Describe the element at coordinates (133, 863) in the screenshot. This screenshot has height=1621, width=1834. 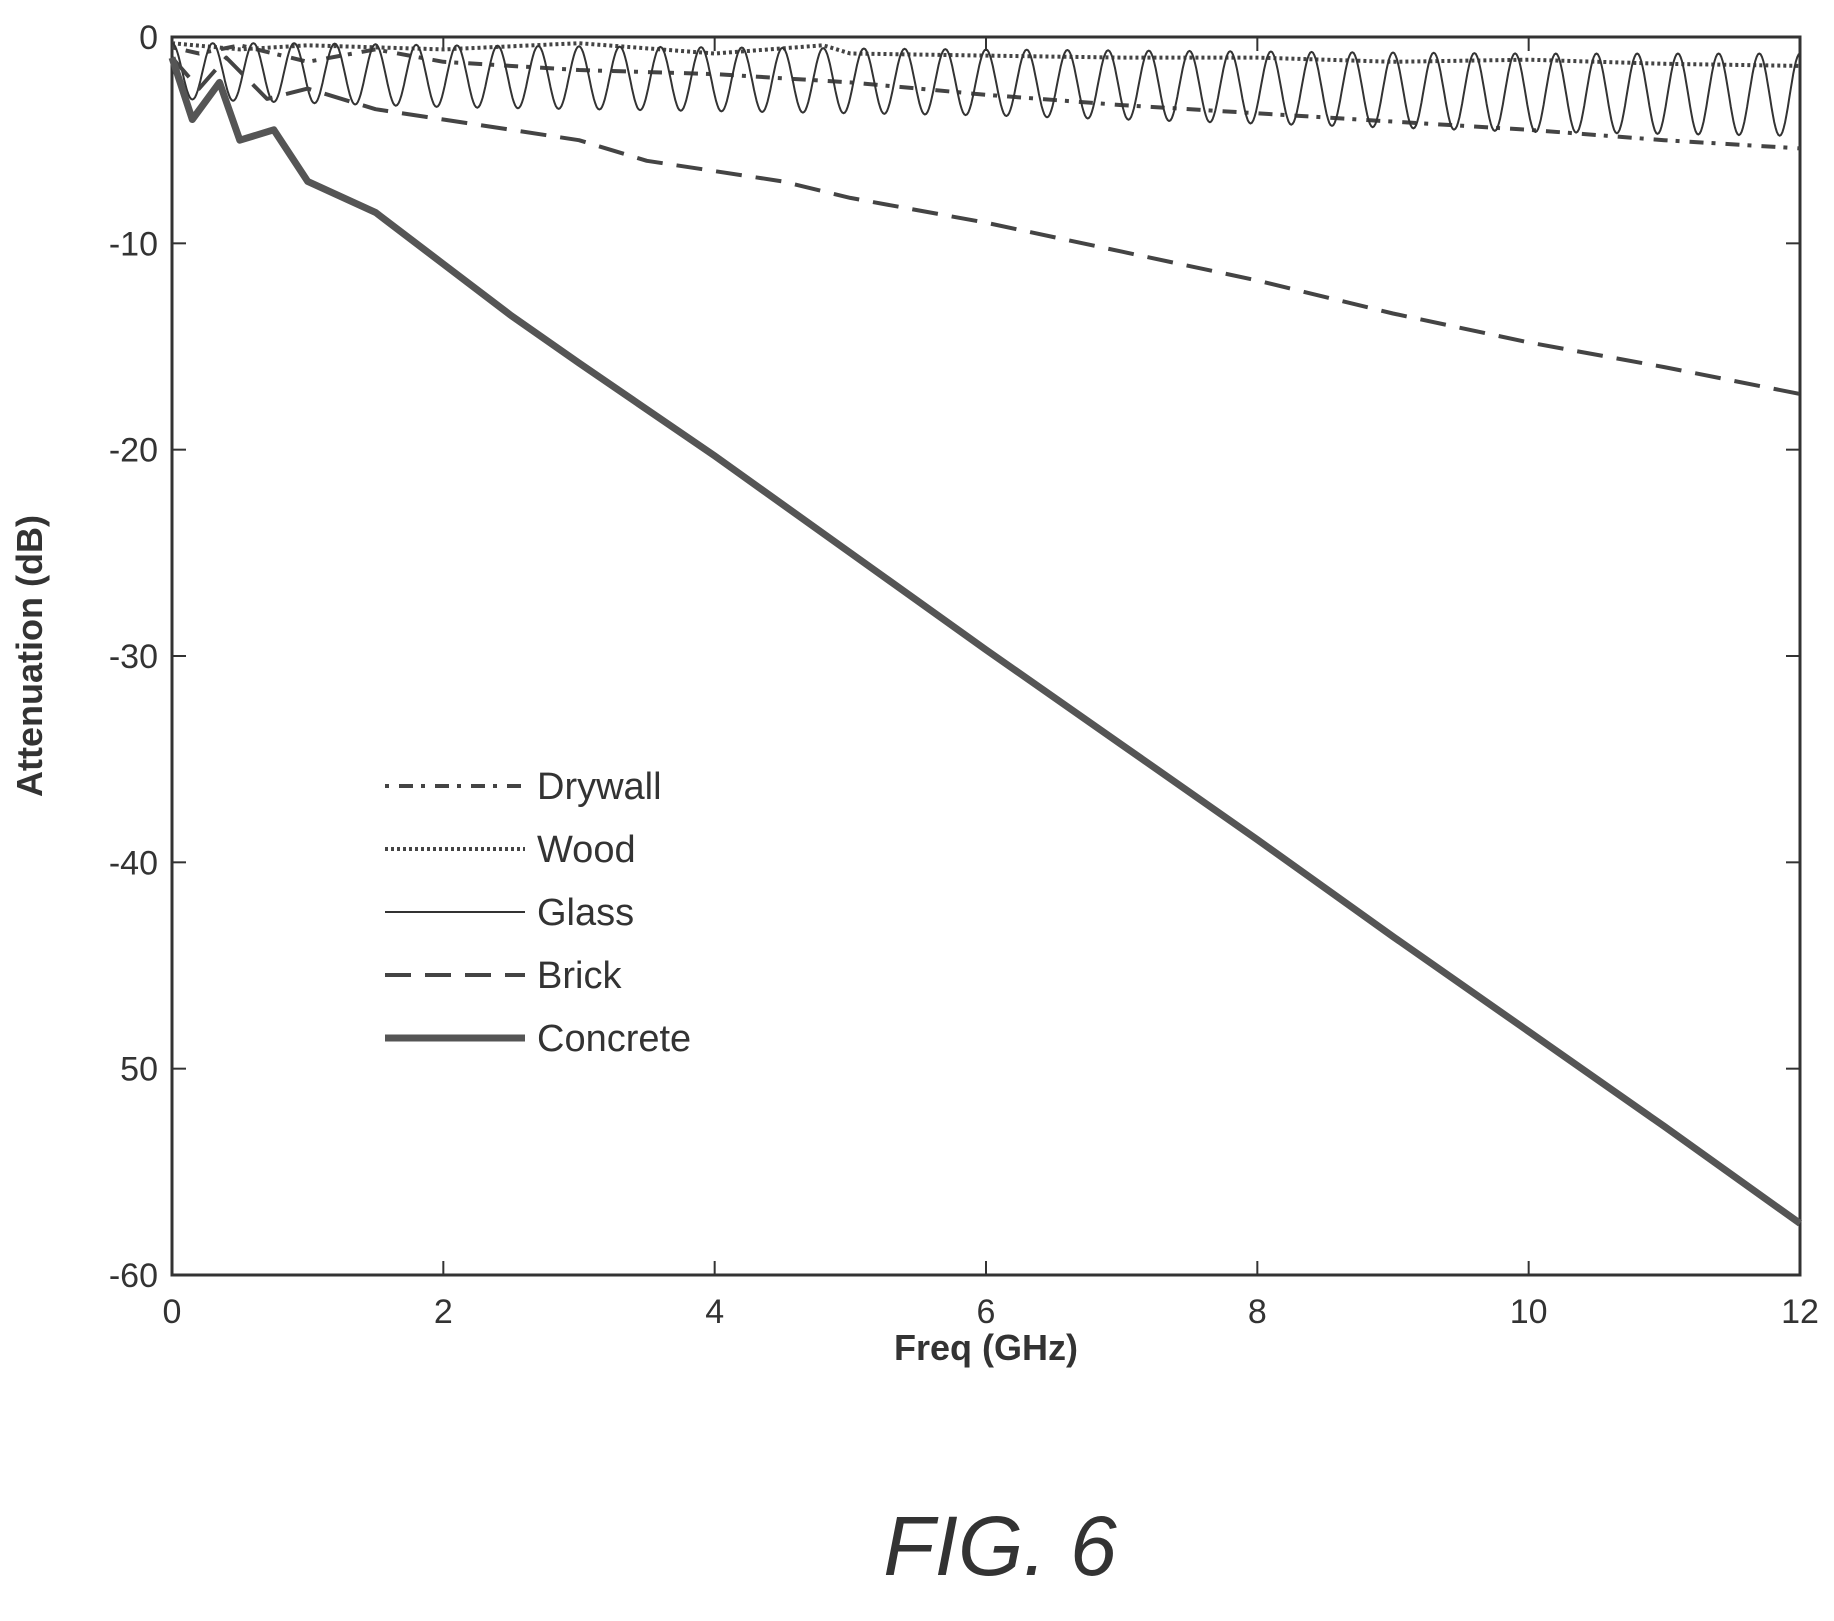
I see `y-tick-label-4: -40` at that location.